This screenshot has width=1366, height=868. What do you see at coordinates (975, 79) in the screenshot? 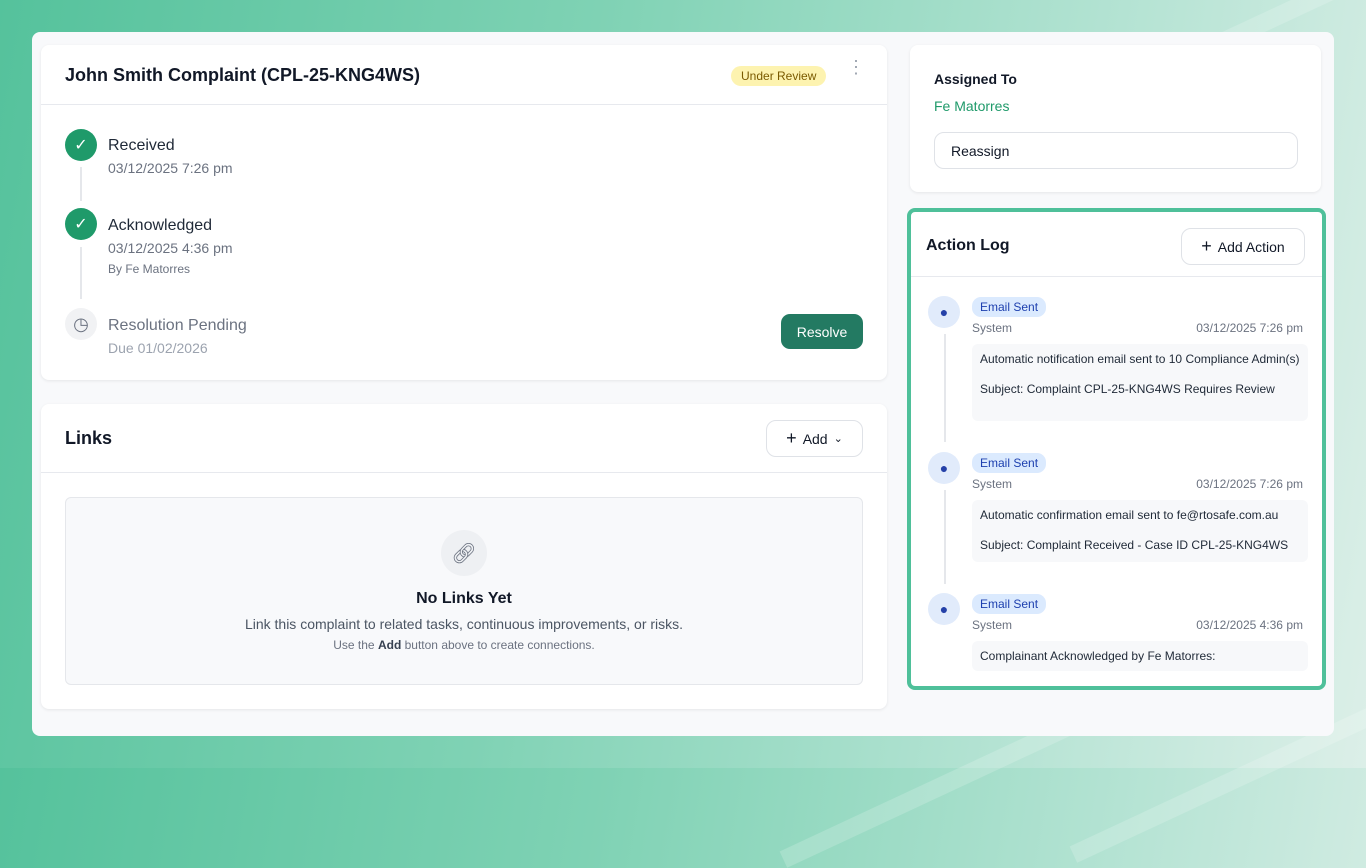
I see `assigned-label: Assigned To` at bounding box center [975, 79].